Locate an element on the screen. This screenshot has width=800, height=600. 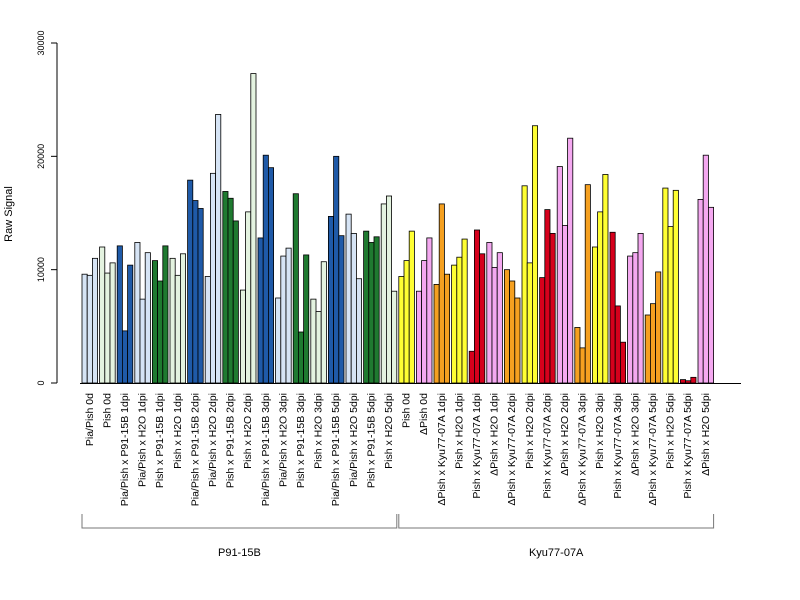
group-label: Kyu77-07A is located at coordinates (556, 553).